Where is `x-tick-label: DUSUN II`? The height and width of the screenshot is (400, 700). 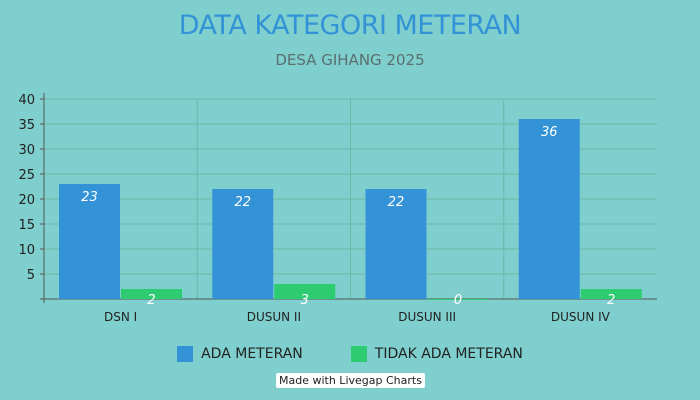 x-tick-label: DUSUN II is located at coordinates (274, 317).